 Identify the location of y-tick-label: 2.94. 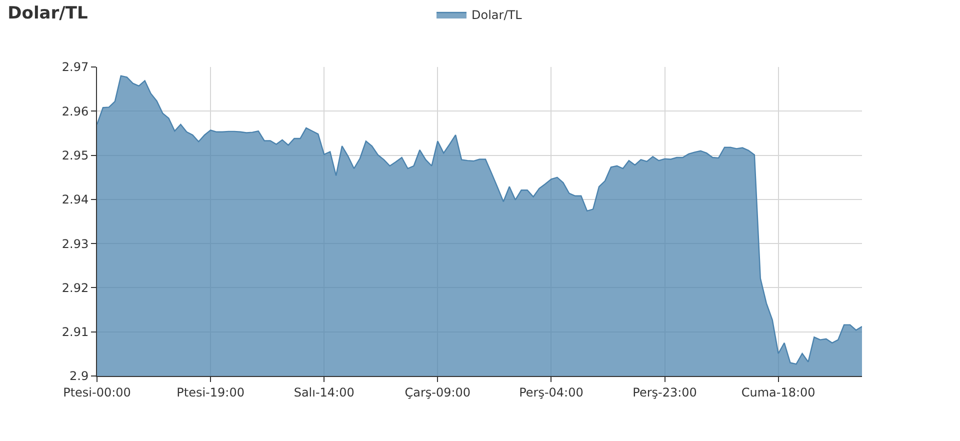
(75, 199).